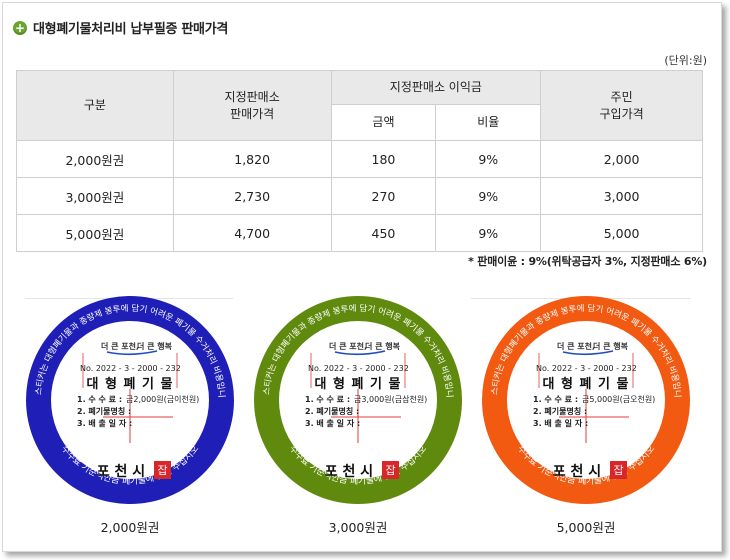 Image resolution: width=730 pixels, height=560 pixels. What do you see at coordinates (252, 159) in the screenshot?
I see `cell-price: 1,820` at bounding box center [252, 159].